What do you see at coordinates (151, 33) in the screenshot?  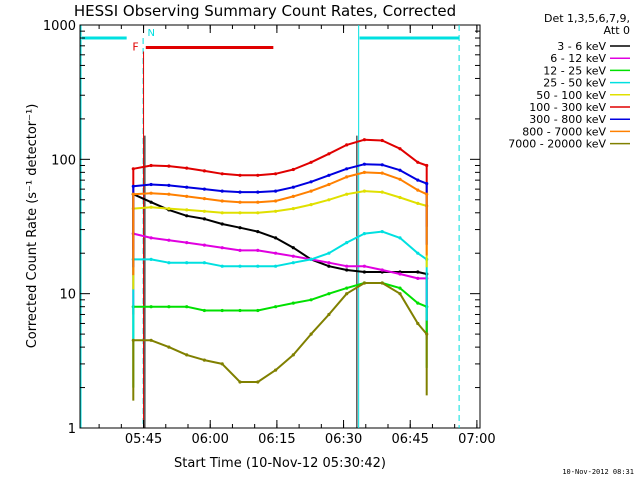 I see `night-flag-label: N` at bounding box center [151, 33].